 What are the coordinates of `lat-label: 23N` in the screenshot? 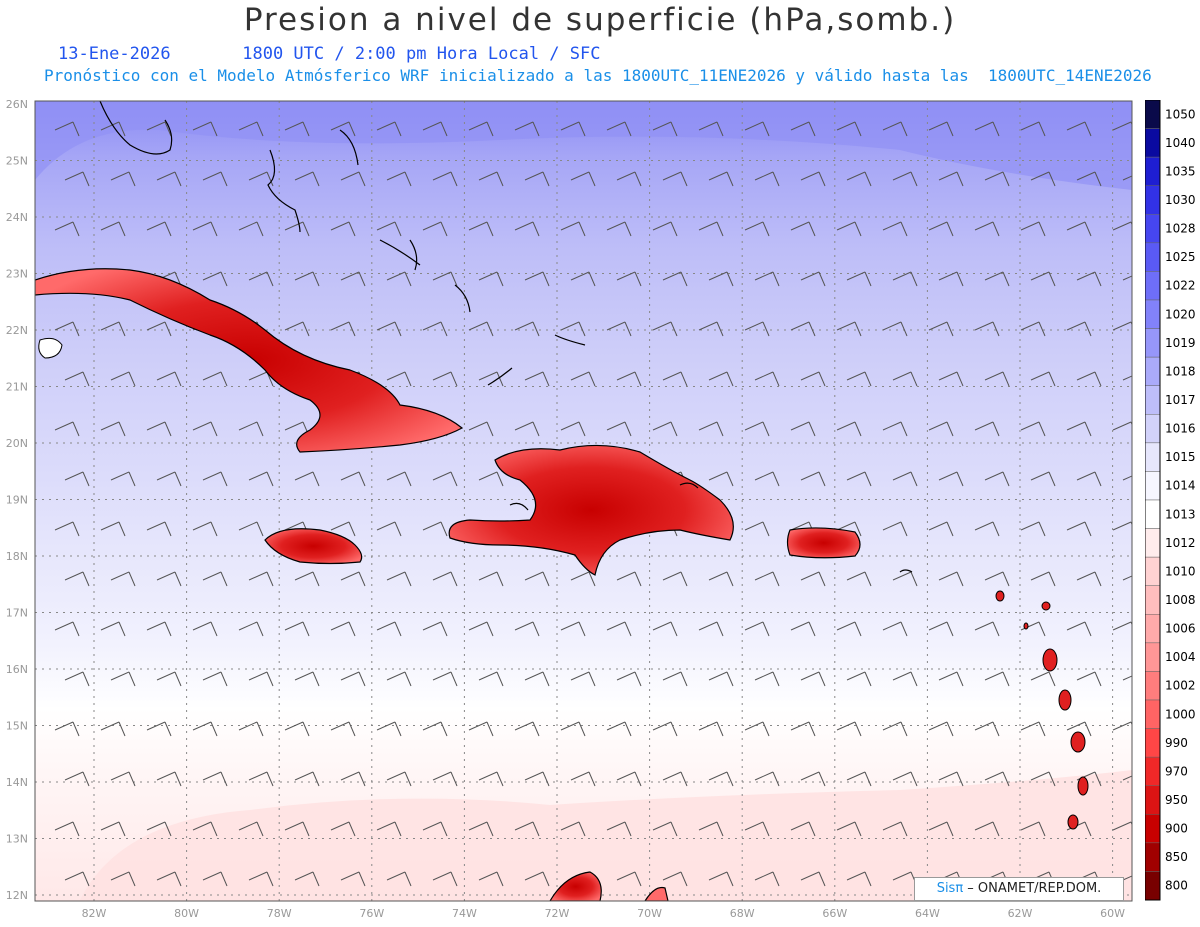 It's located at (17, 274).